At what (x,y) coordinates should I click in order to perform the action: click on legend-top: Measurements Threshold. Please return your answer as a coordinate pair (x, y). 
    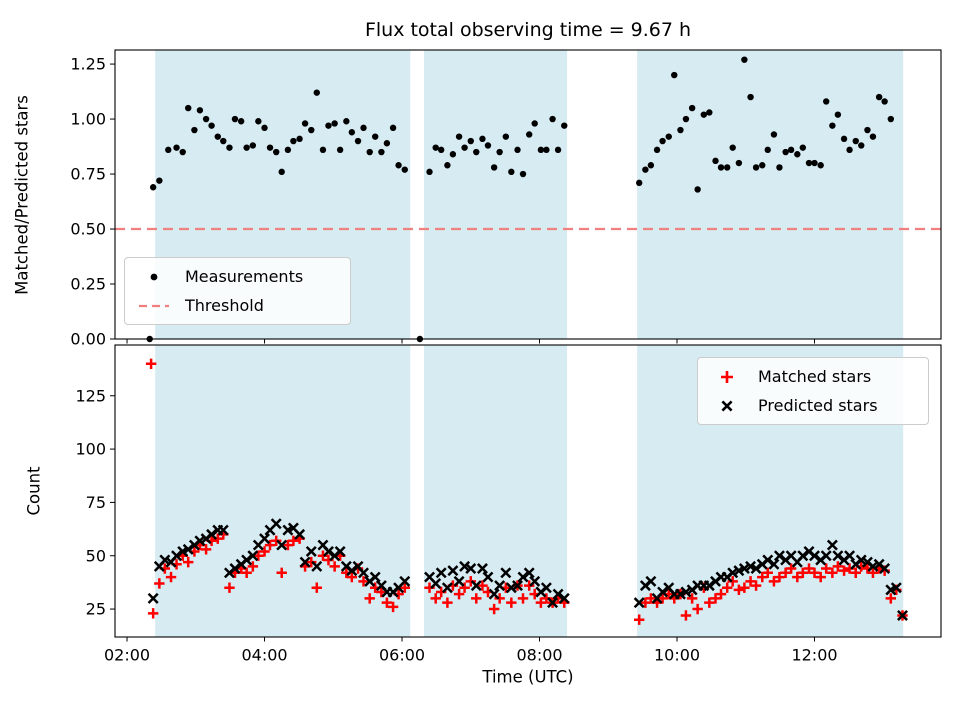
    Looking at the image, I should click on (237, 291).